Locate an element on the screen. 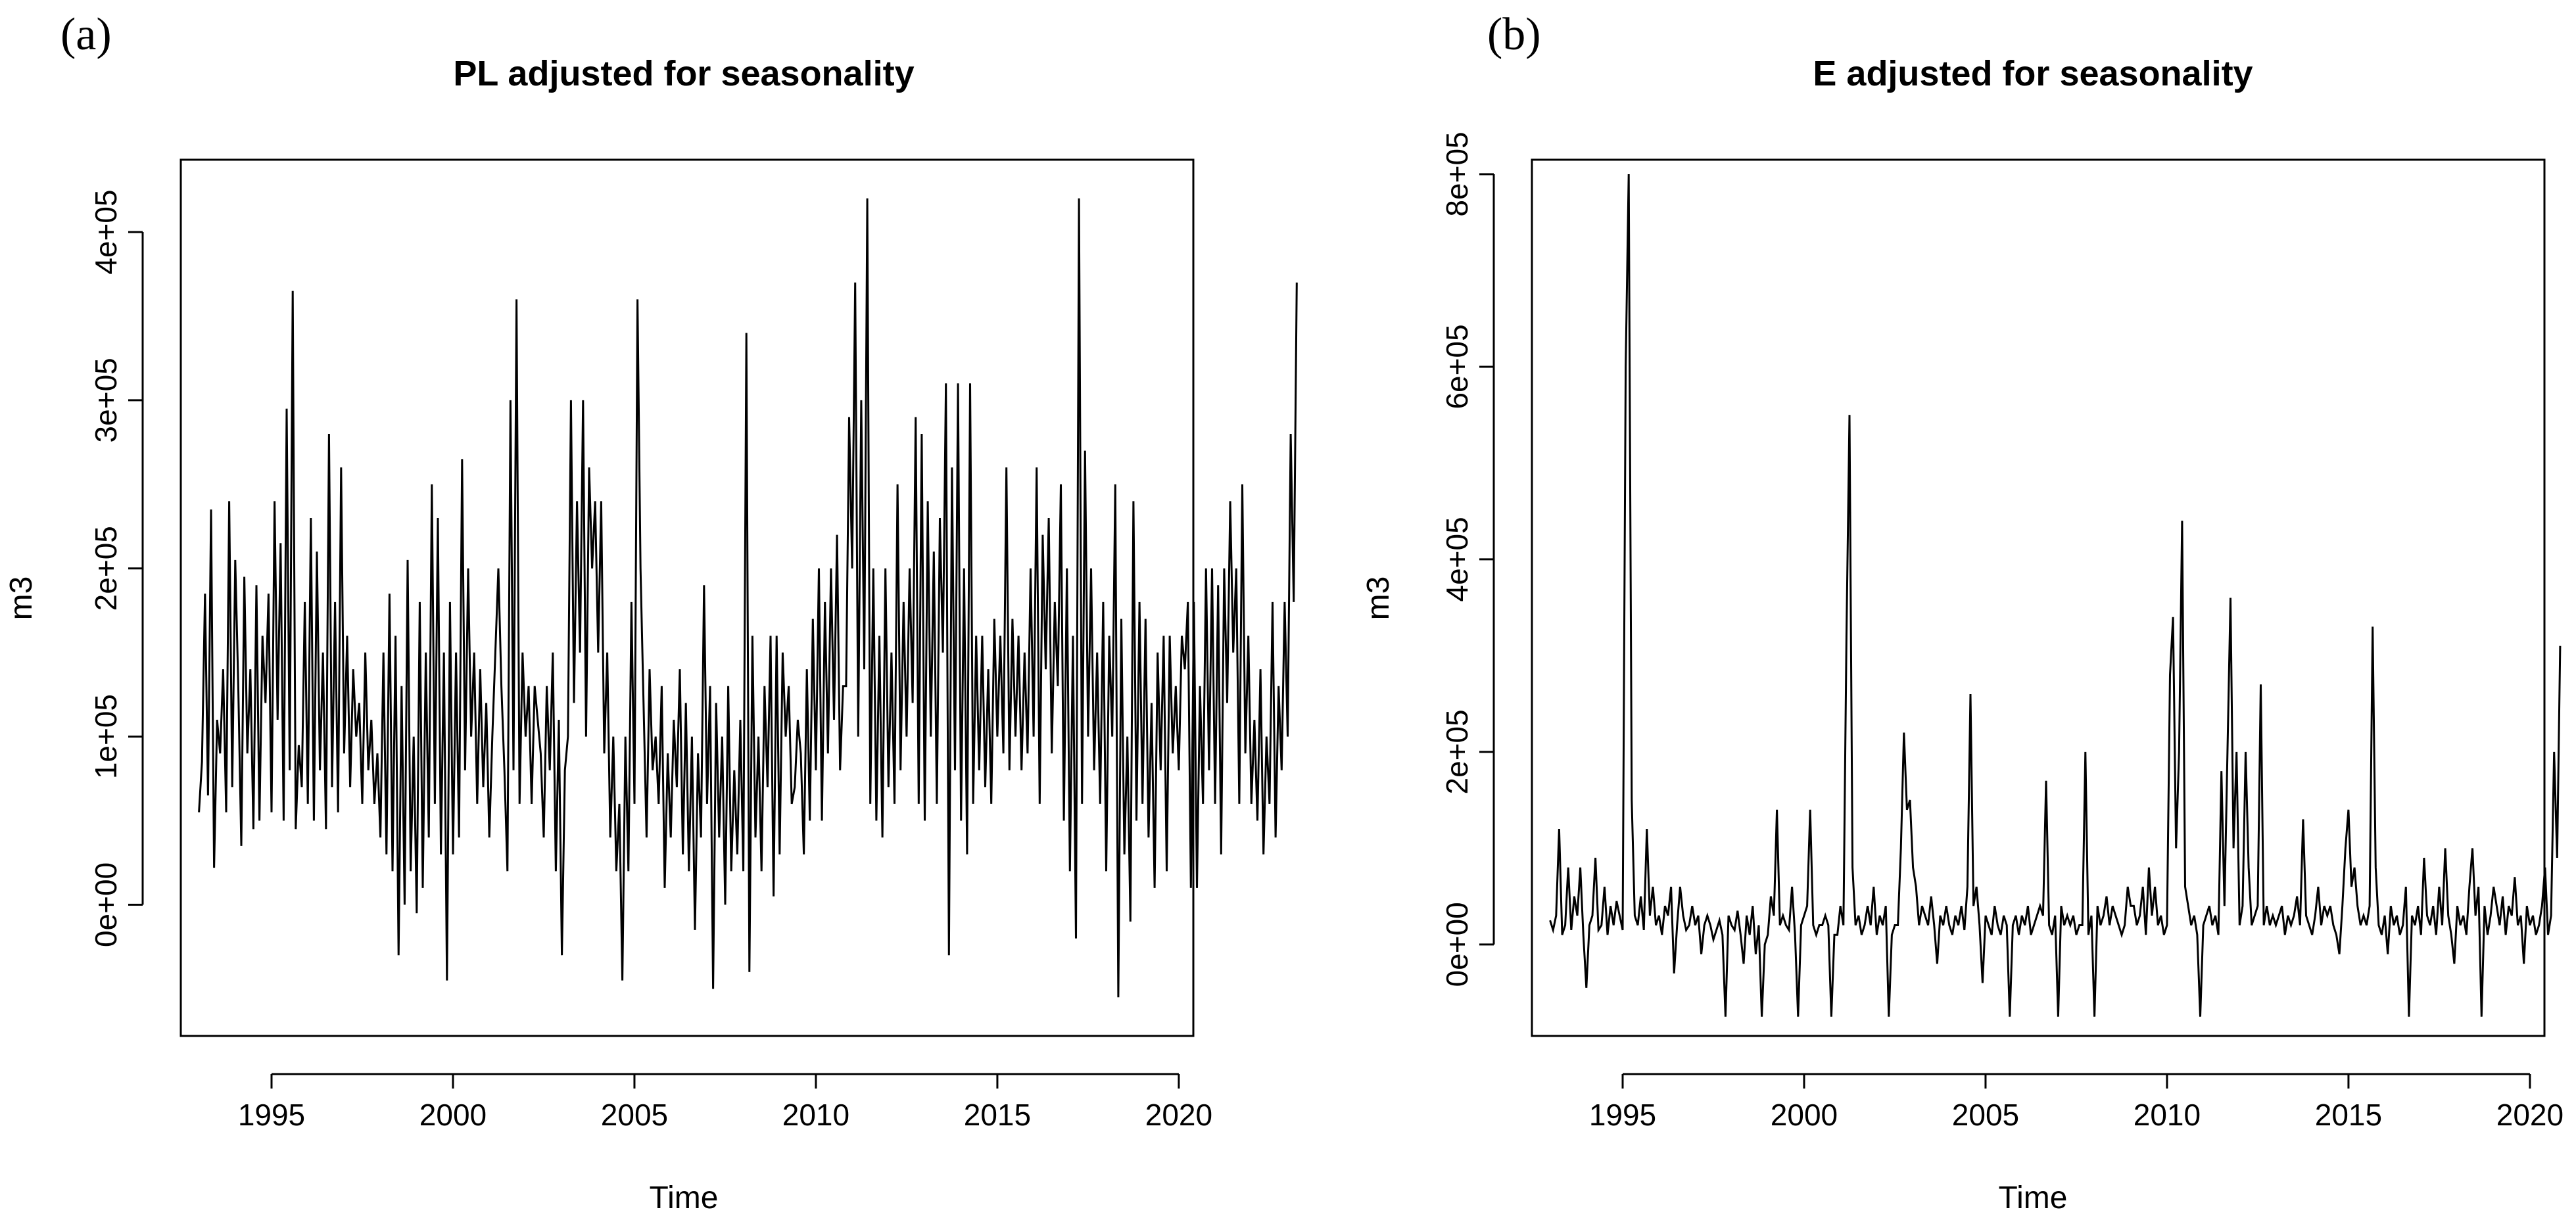 Image resolution: width=2576 pixels, height=1220 pixels. panel-a-letter: (a) is located at coordinates (86, 34).